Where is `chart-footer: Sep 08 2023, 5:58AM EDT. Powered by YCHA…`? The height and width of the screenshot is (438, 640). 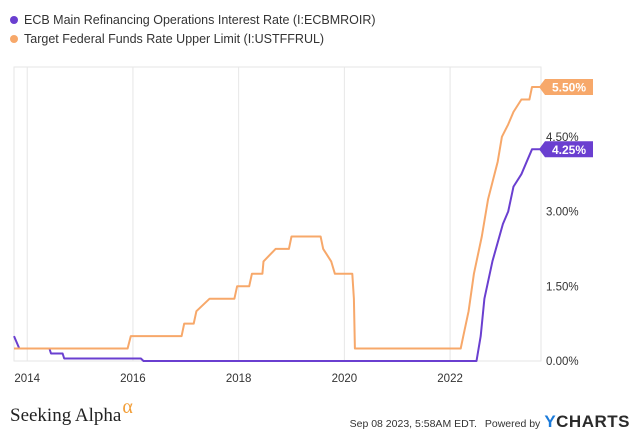 chart-footer: Sep 08 2023, 5:58AM EDT. Powered by YCHA… is located at coordinates (490, 422).